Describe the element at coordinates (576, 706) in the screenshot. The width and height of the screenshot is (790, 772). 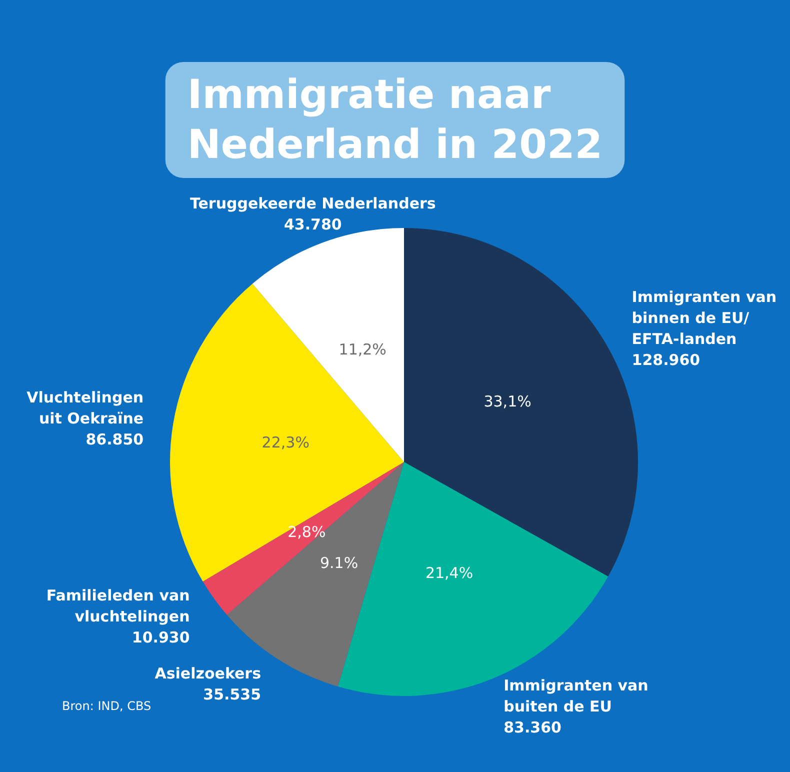
I see `slice-label: Immigranten van buiten de EU 83.360` at that location.